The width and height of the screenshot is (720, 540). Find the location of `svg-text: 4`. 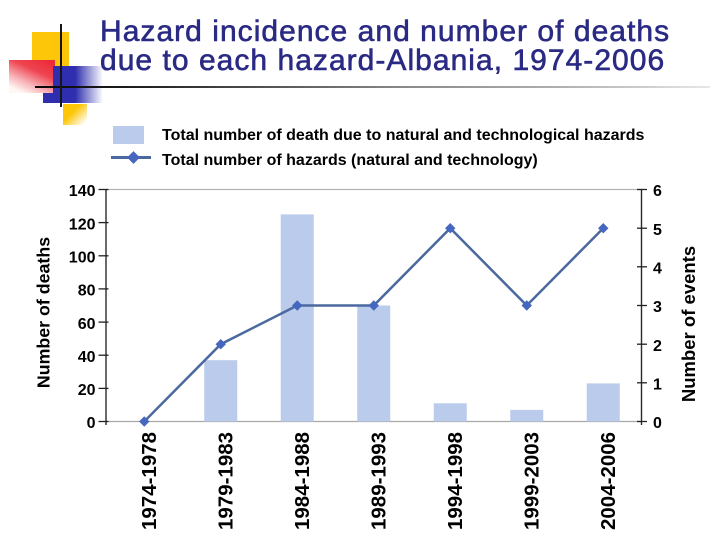

svg-text: 4 is located at coordinates (657, 269).